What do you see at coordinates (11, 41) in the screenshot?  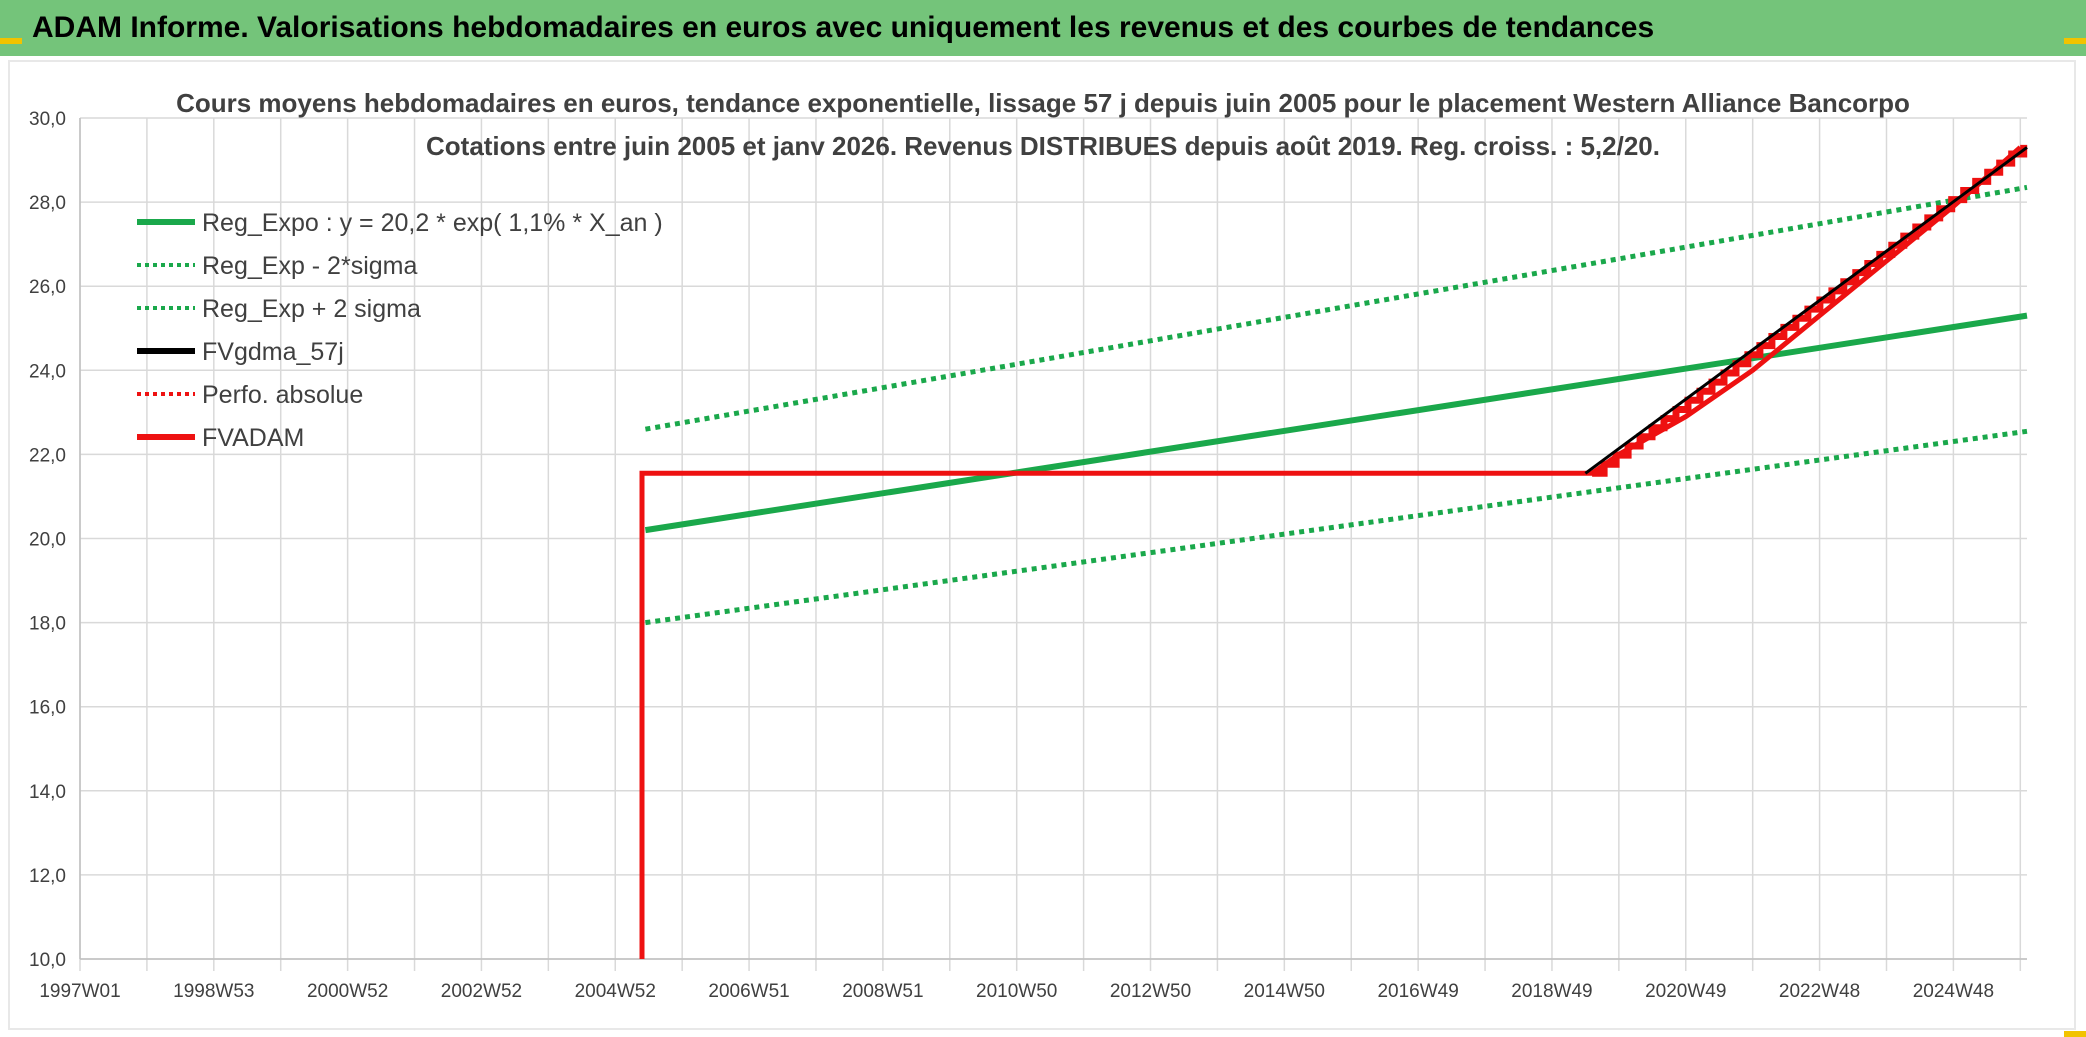 I see `corner-mark-left` at bounding box center [11, 41].